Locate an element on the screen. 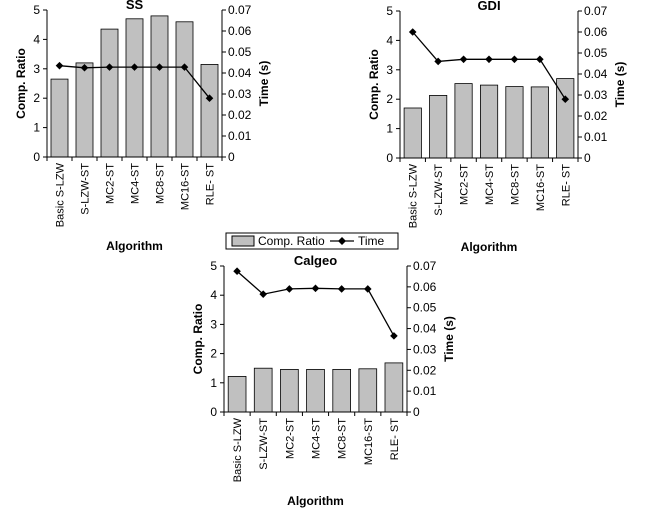 The width and height of the screenshot is (645, 514). legend: Comp. Ratio Time is located at coordinates (312, 241).